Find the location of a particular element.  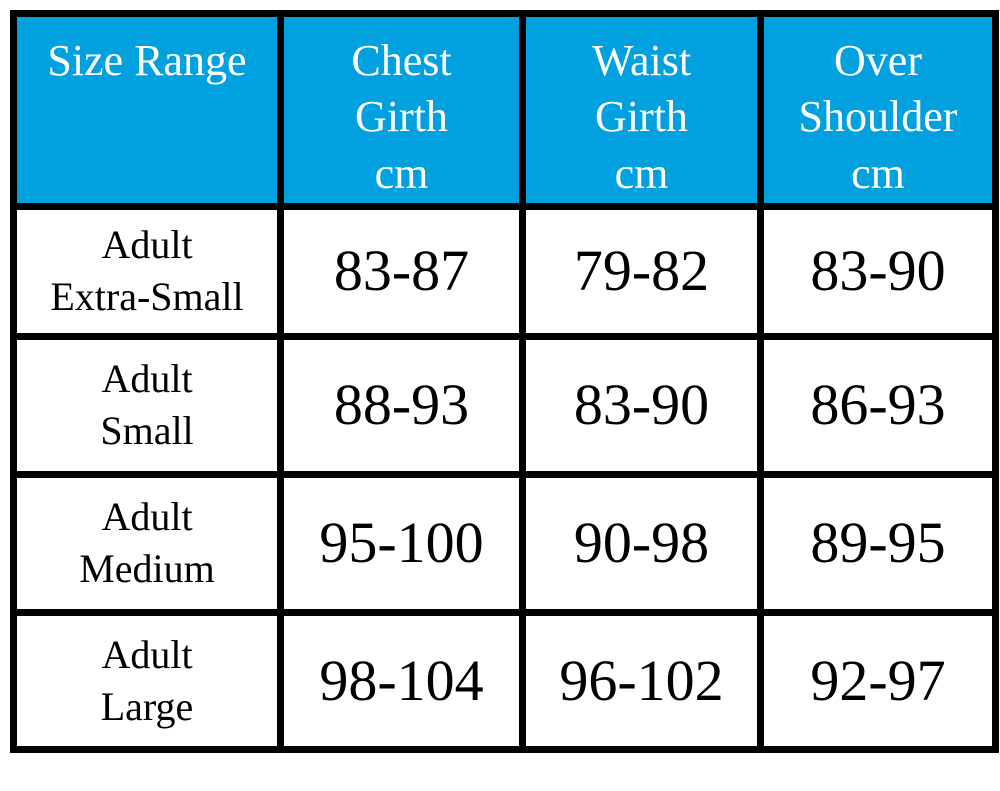

column-header-waist-girth: Waist Girth cm is located at coordinates (641, 110).